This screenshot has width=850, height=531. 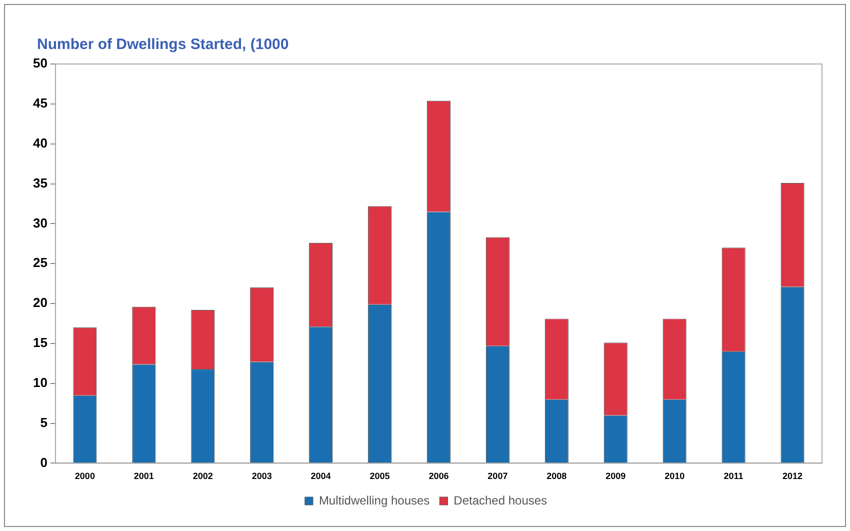 What do you see at coordinates (202, 476) in the screenshot?
I see `x-tick-label: 2002` at bounding box center [202, 476].